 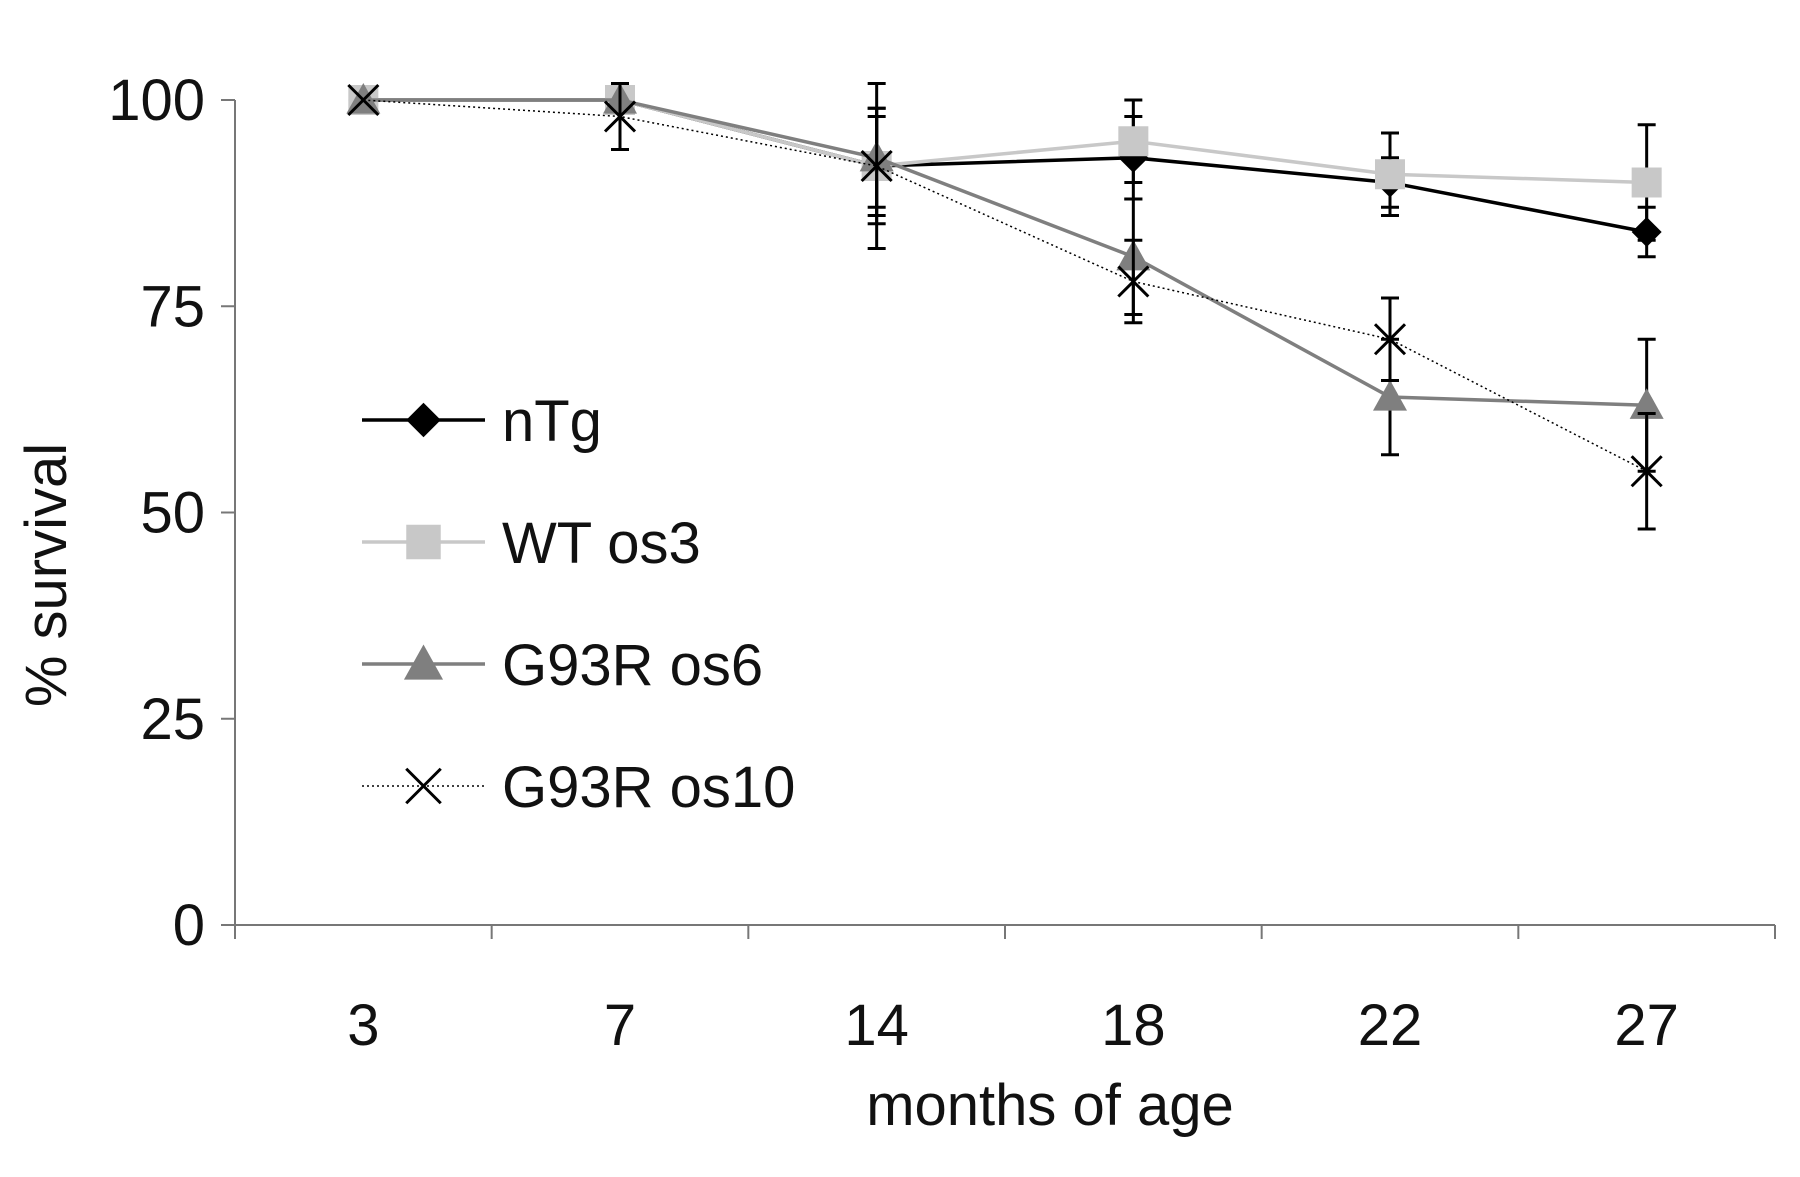 What do you see at coordinates (46, 575) in the screenshot?
I see `y-axis-title: % survival` at bounding box center [46, 575].